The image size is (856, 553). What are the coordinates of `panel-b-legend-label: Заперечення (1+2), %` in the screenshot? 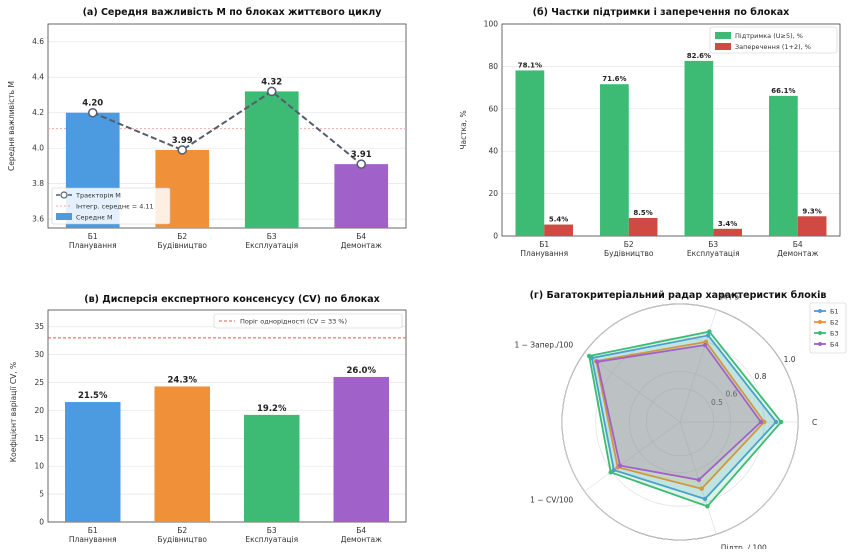 It's located at (773, 47).